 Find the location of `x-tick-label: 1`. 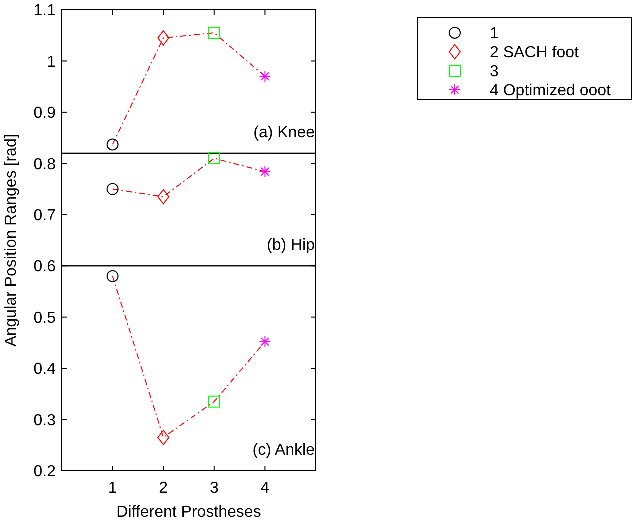

x-tick-label: 1 is located at coordinates (113, 488).